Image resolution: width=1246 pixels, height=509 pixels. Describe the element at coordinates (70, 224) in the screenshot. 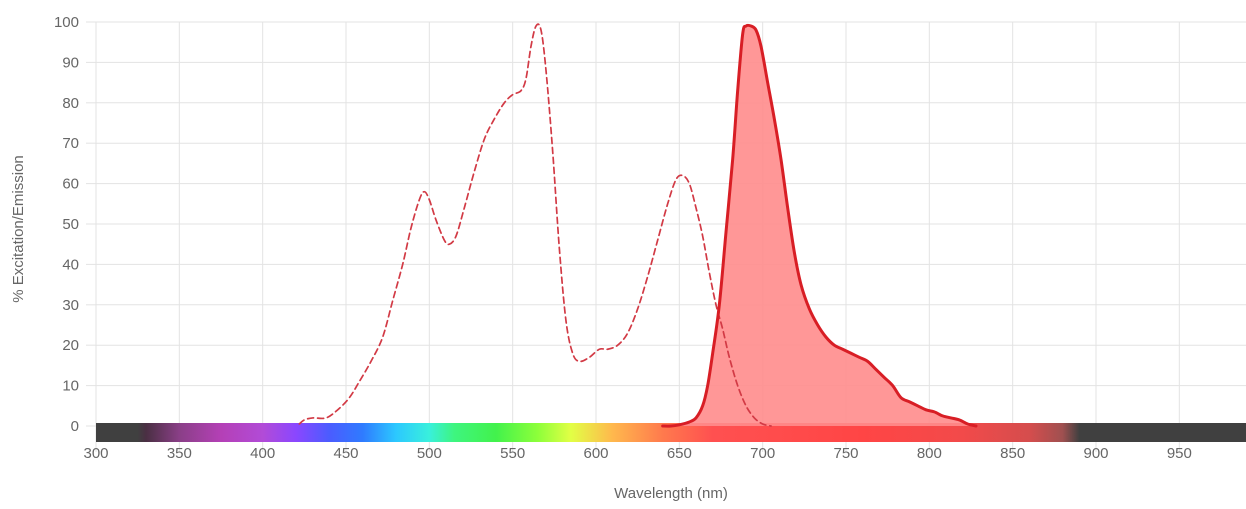

I see `y-tick-label: 50` at that location.